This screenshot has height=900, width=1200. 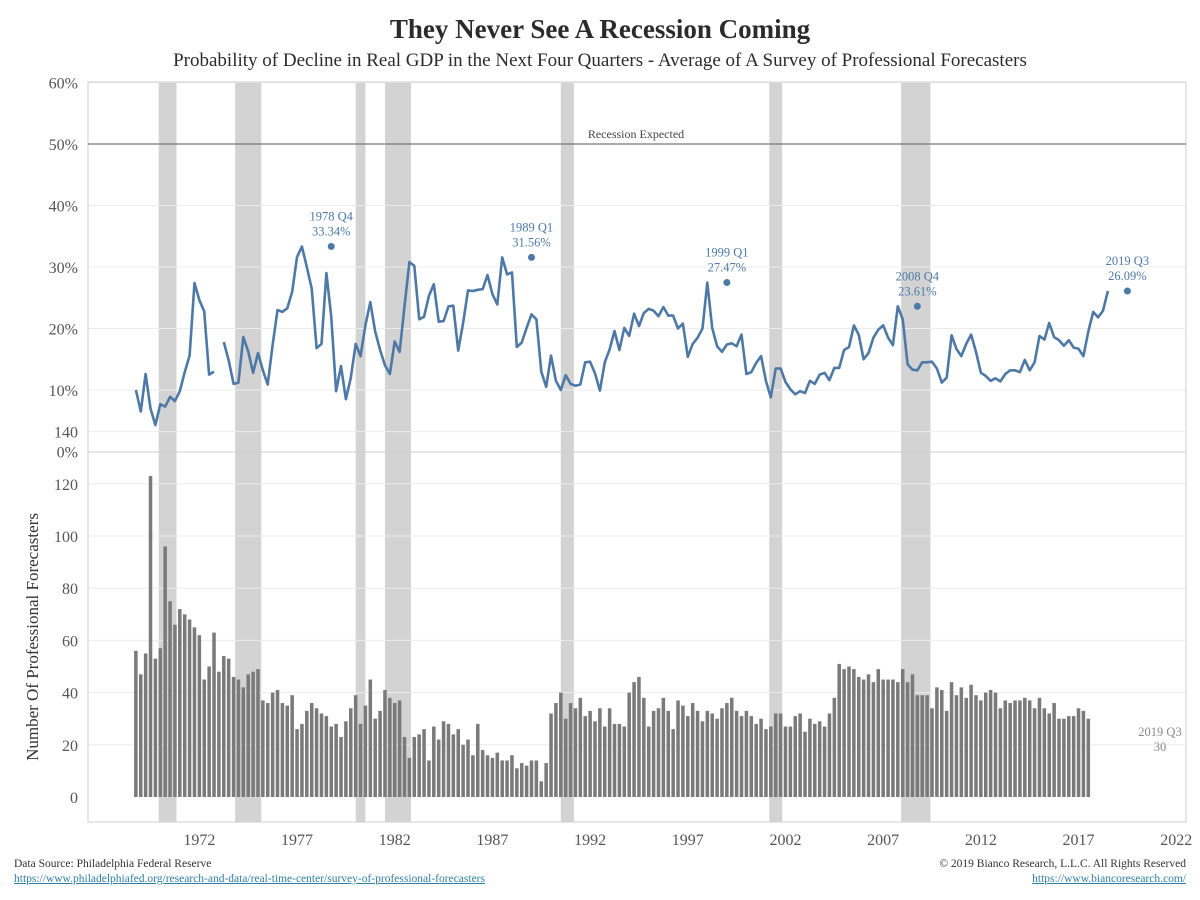 I want to click on x-tick-label: 1982, so click(x=395, y=840).